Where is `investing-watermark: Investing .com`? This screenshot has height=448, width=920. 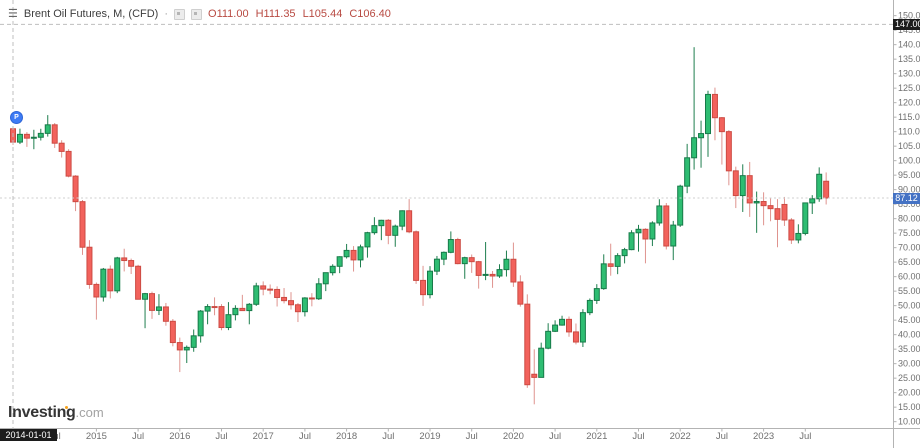 investing-watermark: Investing .com is located at coordinates (56, 413).